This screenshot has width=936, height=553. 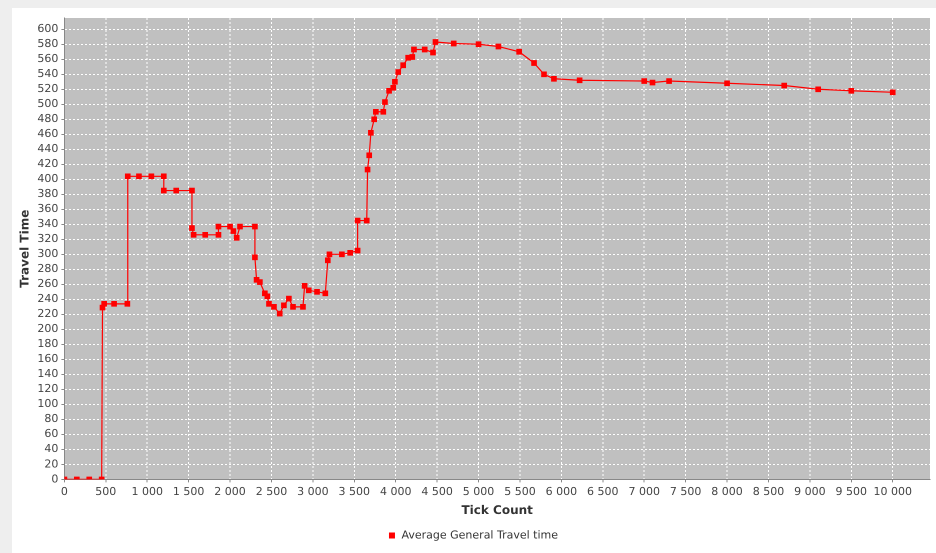 What do you see at coordinates (479, 535) in the screenshot?
I see `legend-label: Average General Travel time` at bounding box center [479, 535].